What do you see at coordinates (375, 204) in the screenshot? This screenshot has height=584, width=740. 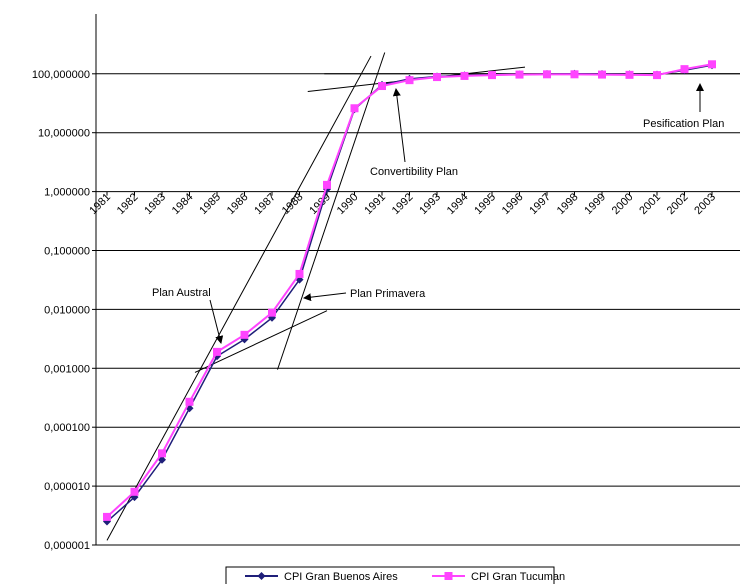 I see `x-tick-label: 1991` at bounding box center [375, 204].